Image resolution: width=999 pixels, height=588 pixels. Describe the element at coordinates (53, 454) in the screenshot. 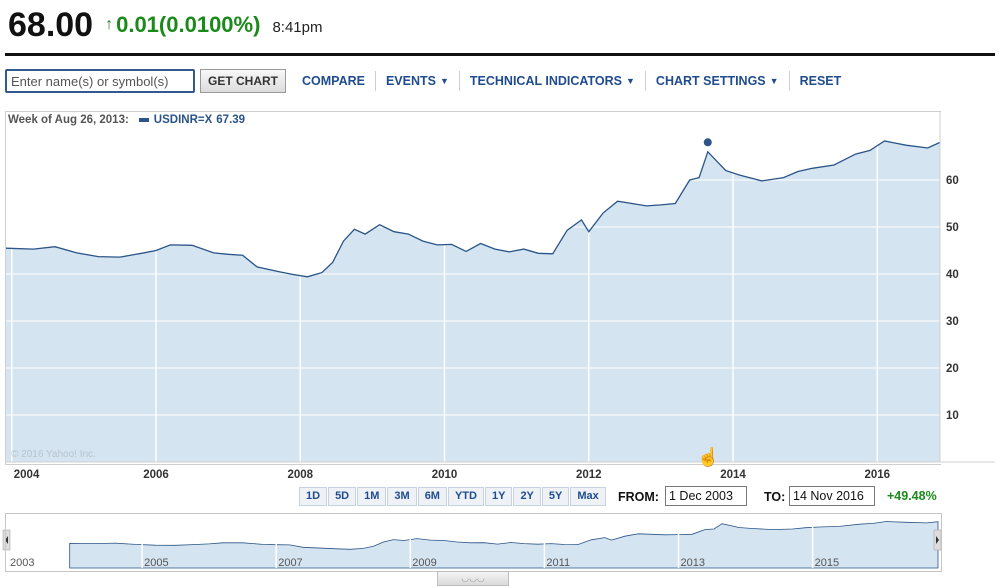

I see `chart-credit: © 2016 Yahoo! Inc.` at that location.